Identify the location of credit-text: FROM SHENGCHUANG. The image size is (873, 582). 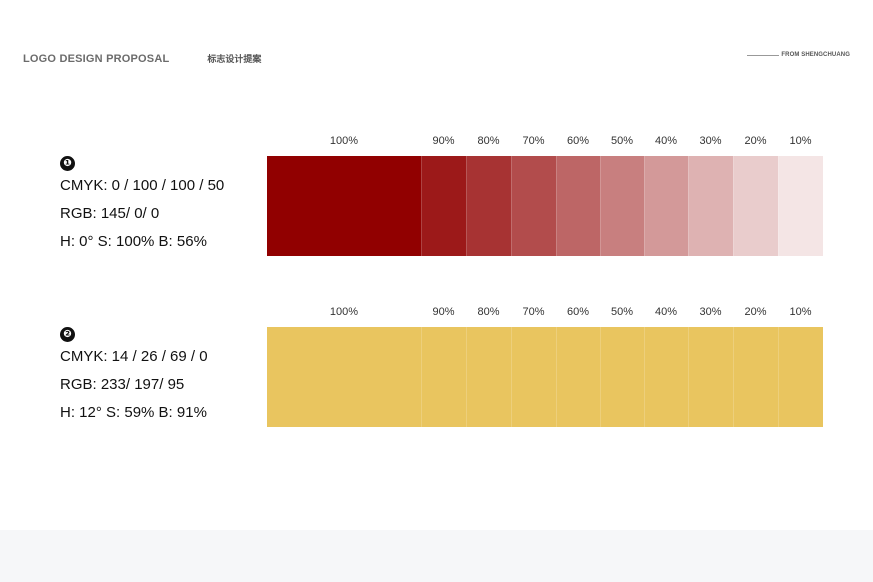
(815, 55).